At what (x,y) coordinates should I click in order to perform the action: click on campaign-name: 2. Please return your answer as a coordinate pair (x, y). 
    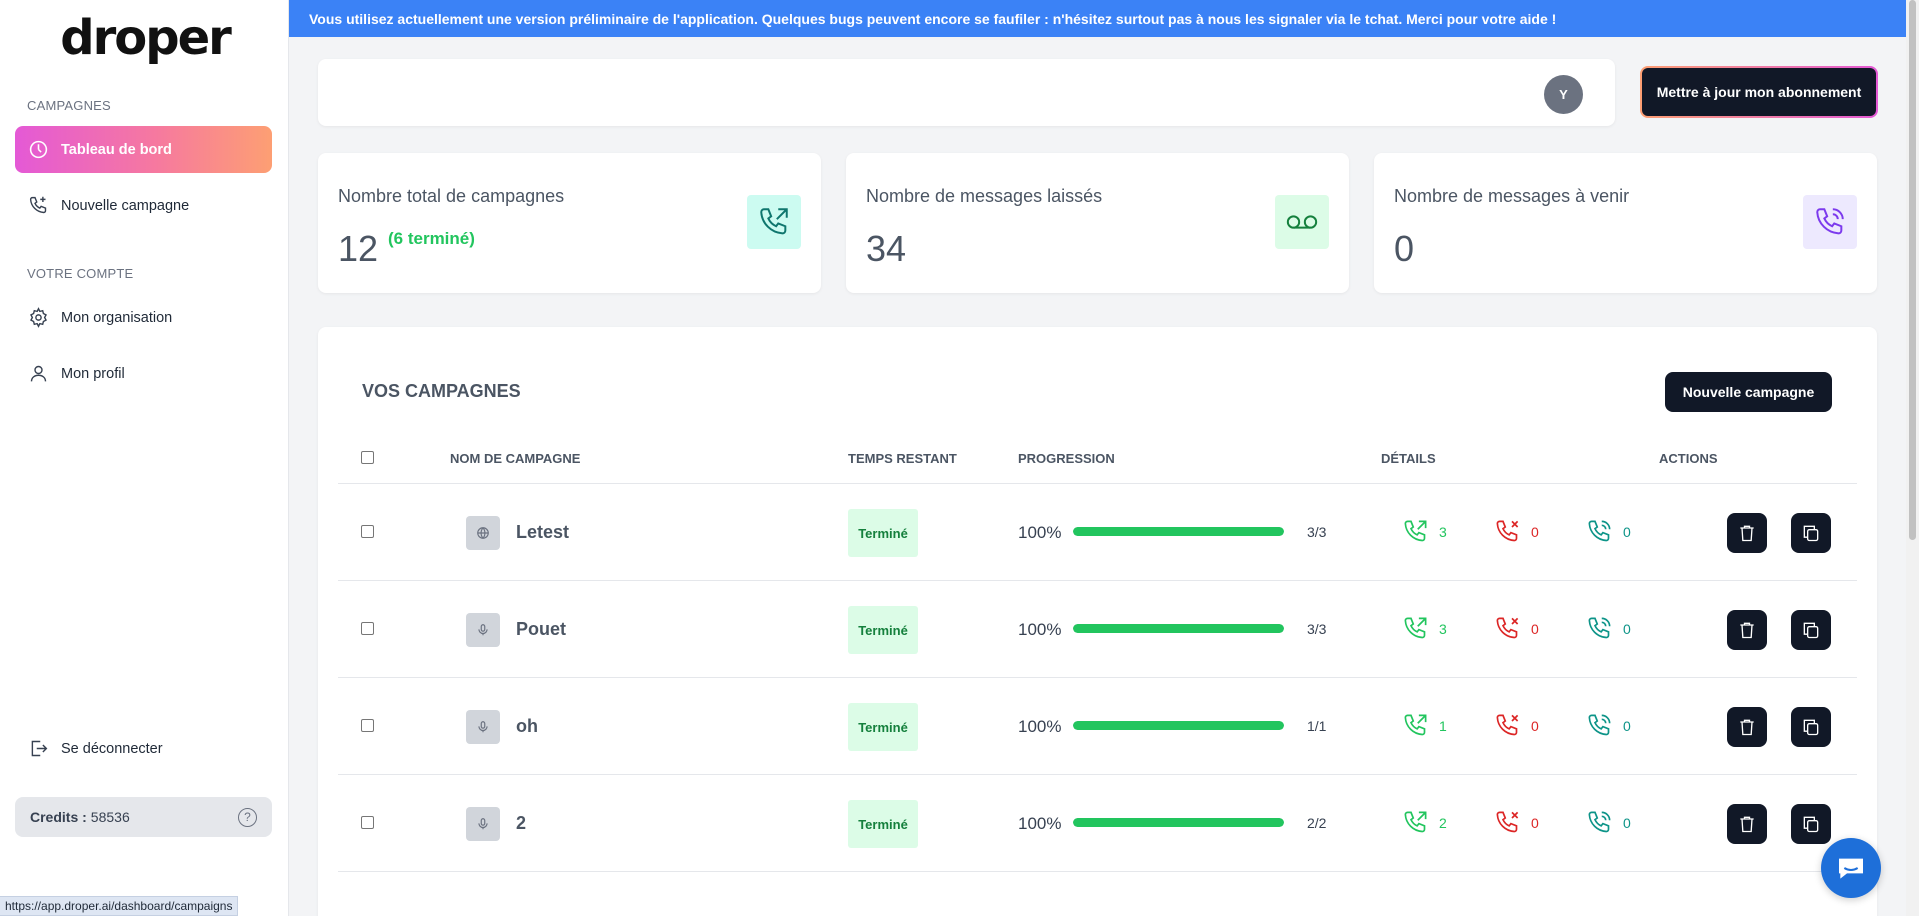
    Looking at the image, I should click on (521, 823).